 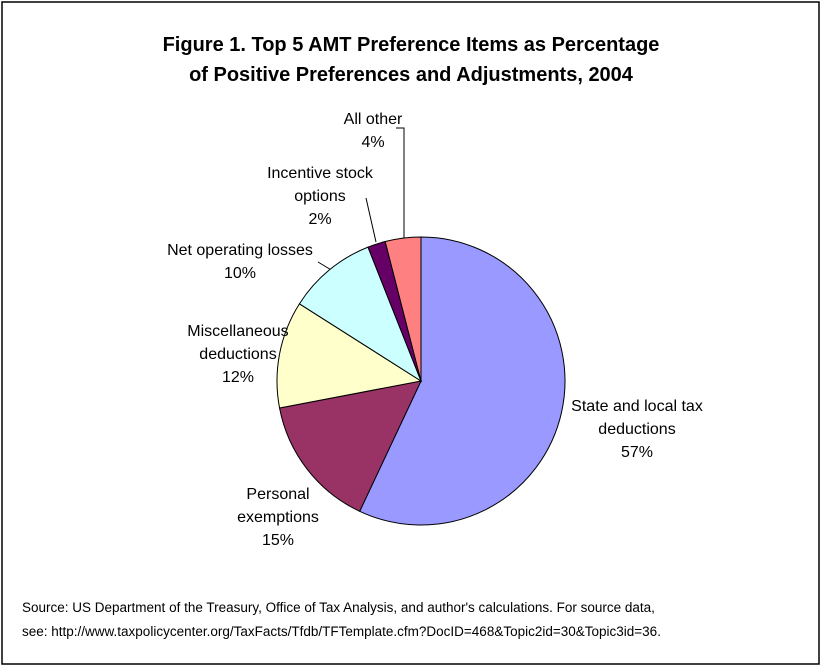 What do you see at coordinates (238, 343) in the screenshot?
I see `slice-label: Miscellaneous deductions` at bounding box center [238, 343].